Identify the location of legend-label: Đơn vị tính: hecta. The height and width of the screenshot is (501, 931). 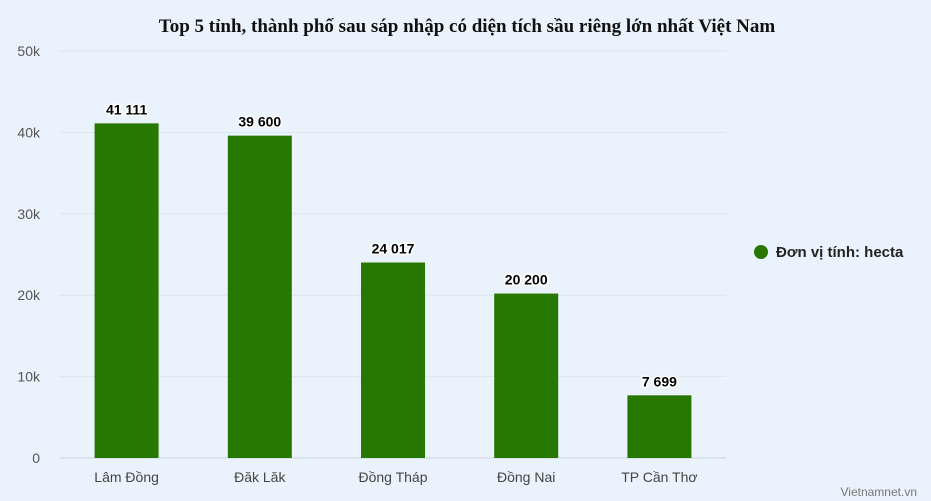
(840, 252).